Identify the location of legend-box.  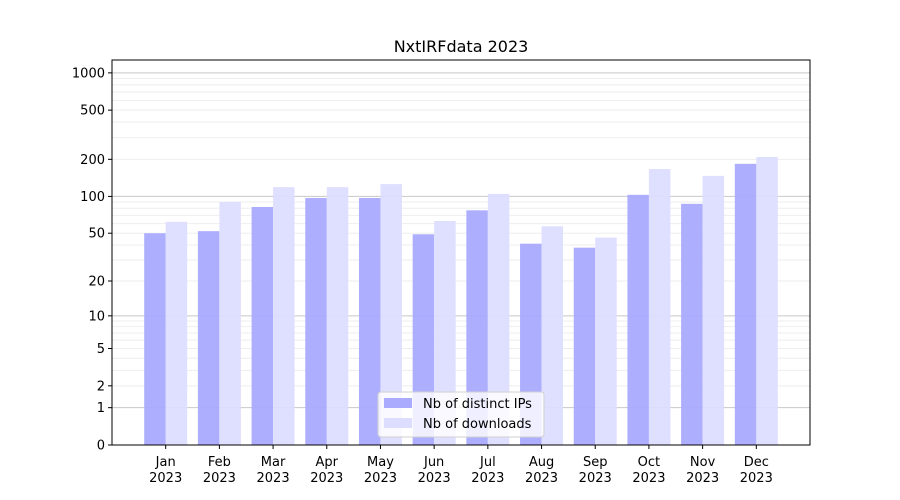
(461, 414).